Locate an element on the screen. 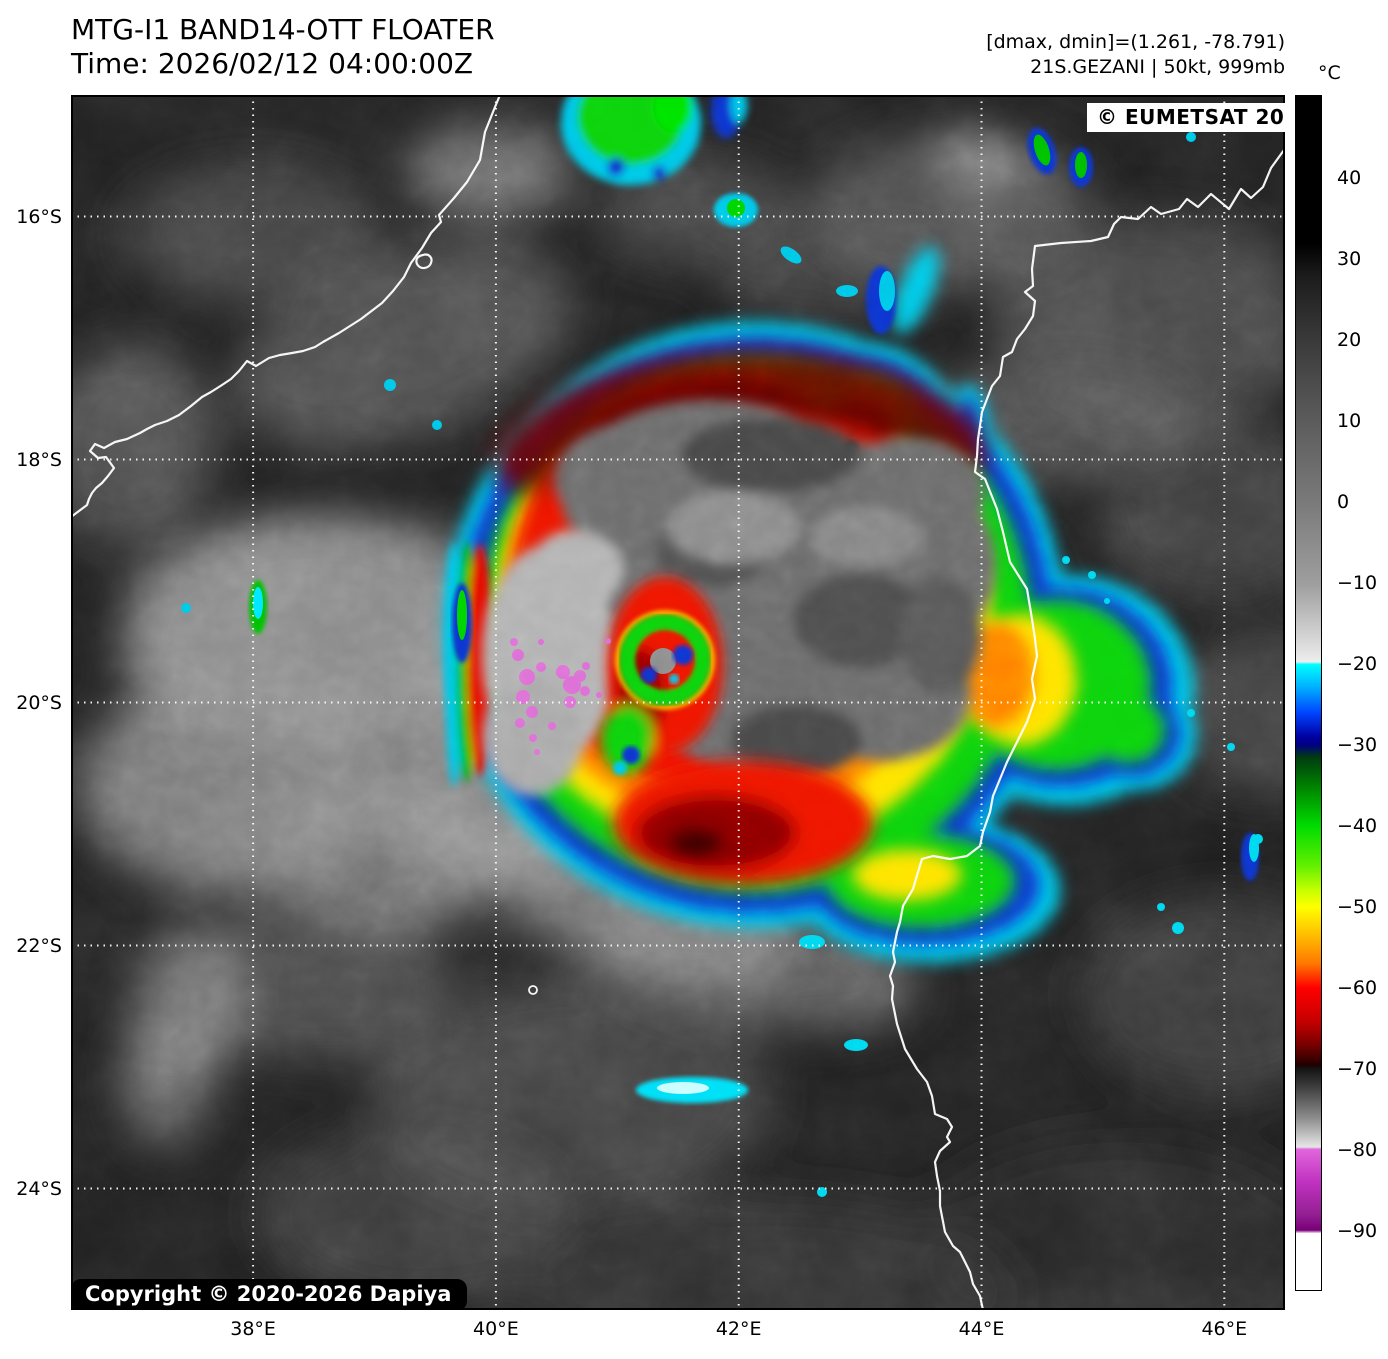  colorbar-tick-label: −20 is located at coordinates (1357, 664).